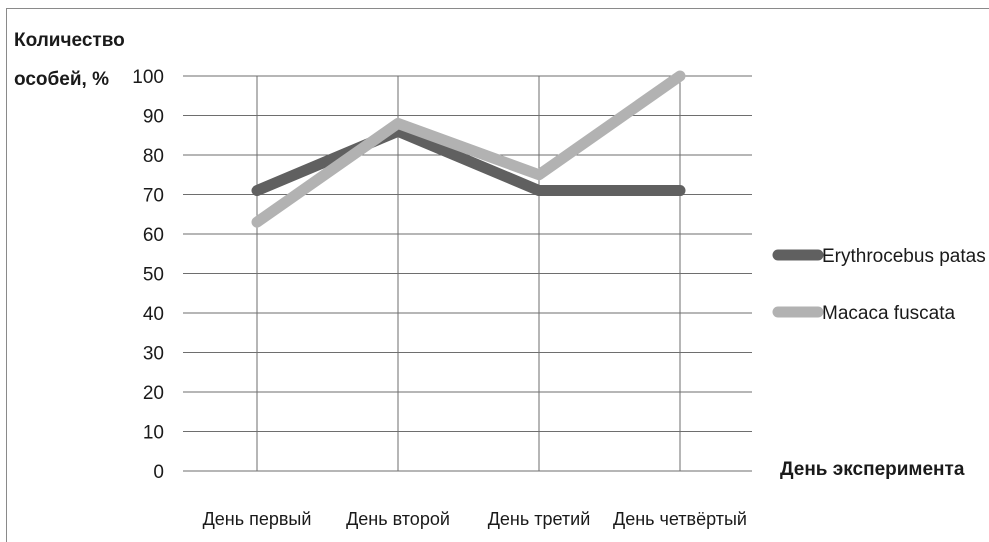  I want to click on legend-label: Macaca fuscata, so click(888, 313).